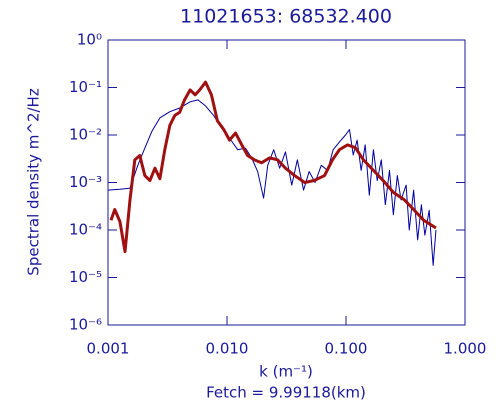 This screenshot has width=500, height=404. Describe the element at coordinates (465, 349) in the screenshot. I see `x-tick-label: 1.000` at that location.